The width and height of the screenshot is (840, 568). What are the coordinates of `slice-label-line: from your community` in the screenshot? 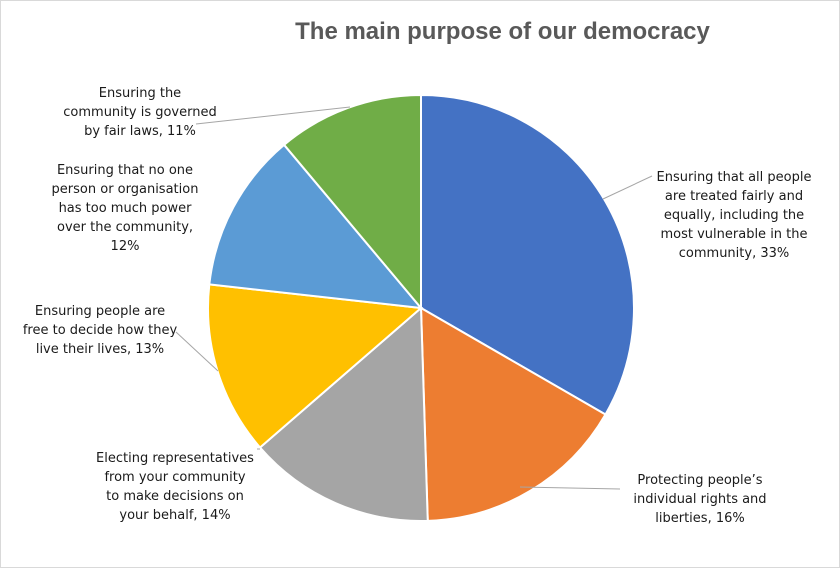 It's located at (175, 477).